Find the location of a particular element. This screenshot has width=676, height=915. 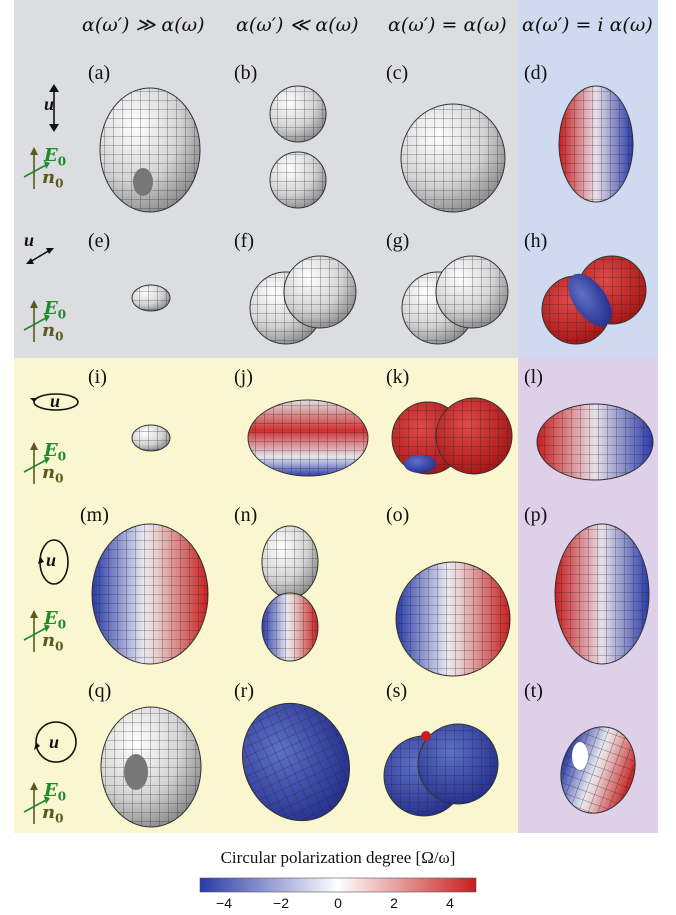

panel-label-q: (q) is located at coordinates (100, 691).